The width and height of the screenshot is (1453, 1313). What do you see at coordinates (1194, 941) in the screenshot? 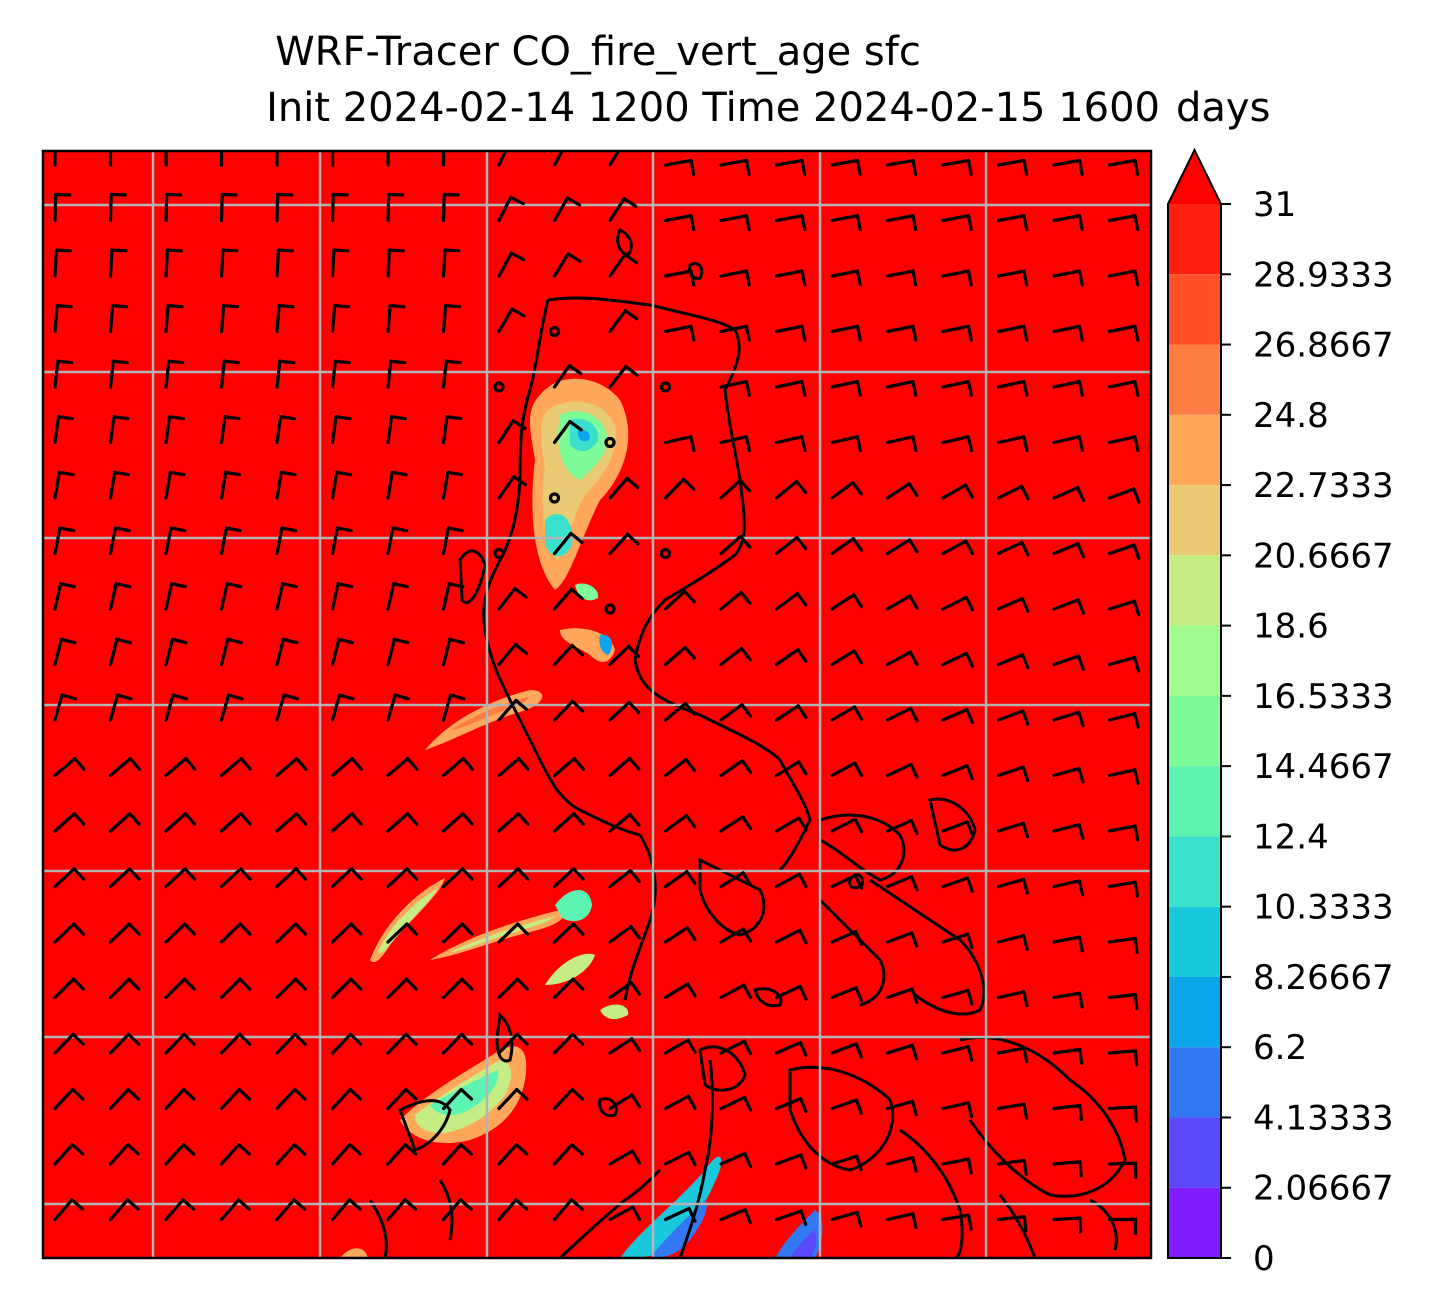
I see `colorbar-band` at bounding box center [1194, 941].